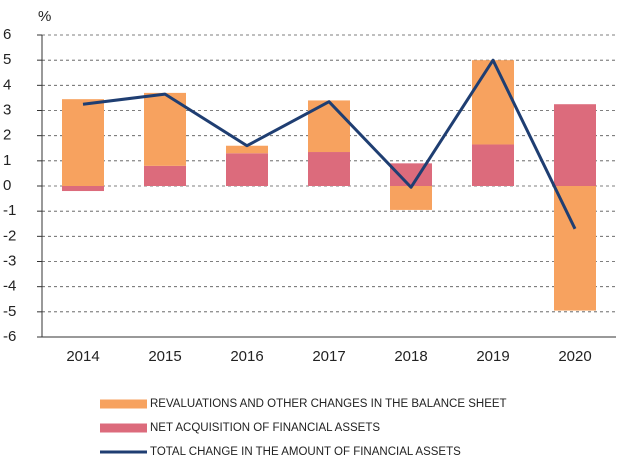 The width and height of the screenshot is (621, 459). Describe the element at coordinates (7, 185) in the screenshot. I see `y-tick-label: 0` at that location.